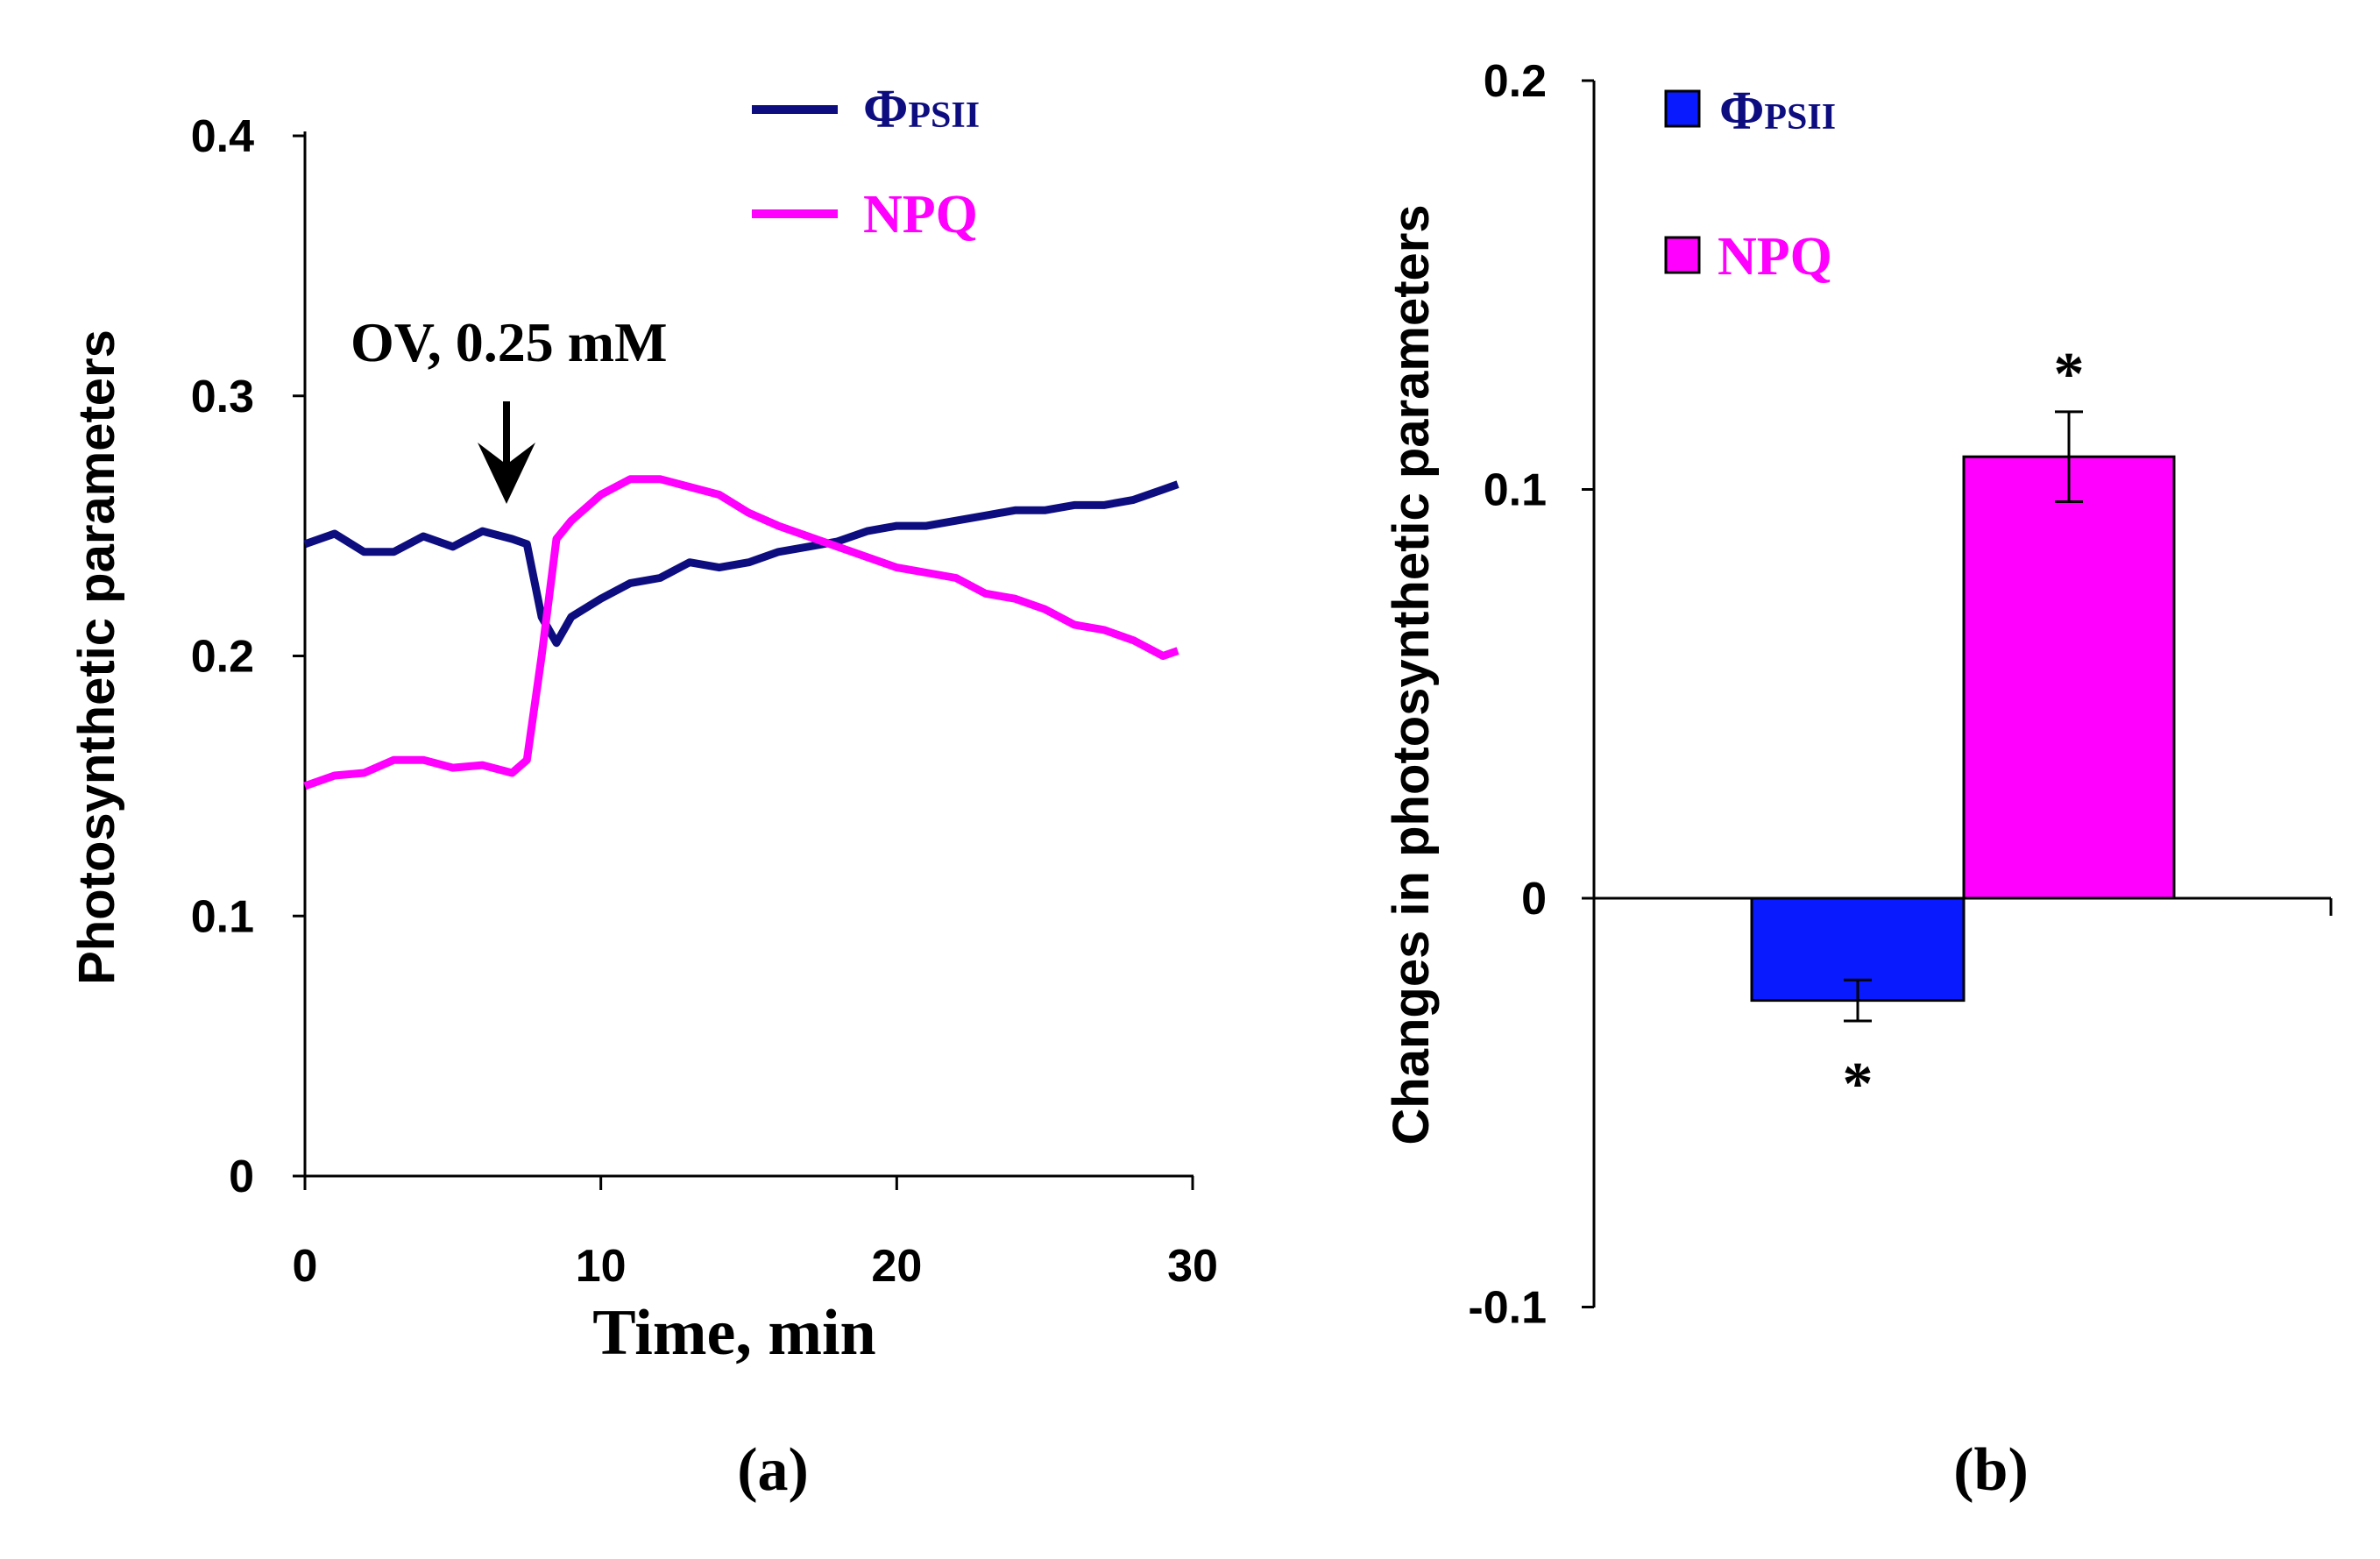 This screenshot has height=1559, width=2380. Describe the element at coordinates (222, 136) in the screenshot. I see `y-tick-label-a: 0.4` at that location.